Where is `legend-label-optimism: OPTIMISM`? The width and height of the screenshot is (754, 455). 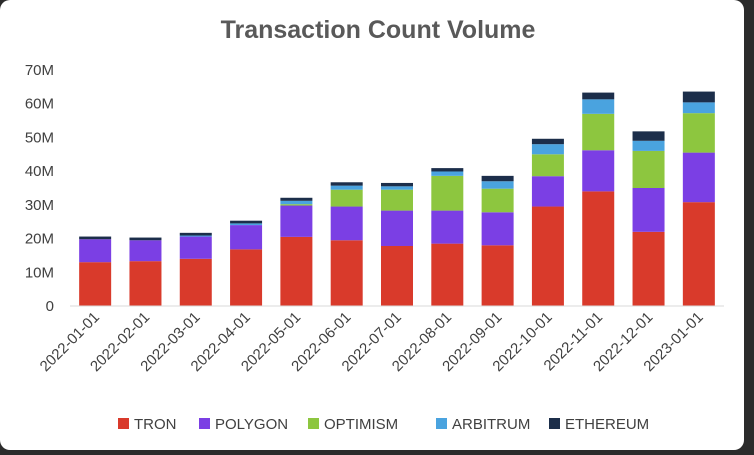 legend-label-optimism: OPTIMISM is located at coordinates (361, 424).